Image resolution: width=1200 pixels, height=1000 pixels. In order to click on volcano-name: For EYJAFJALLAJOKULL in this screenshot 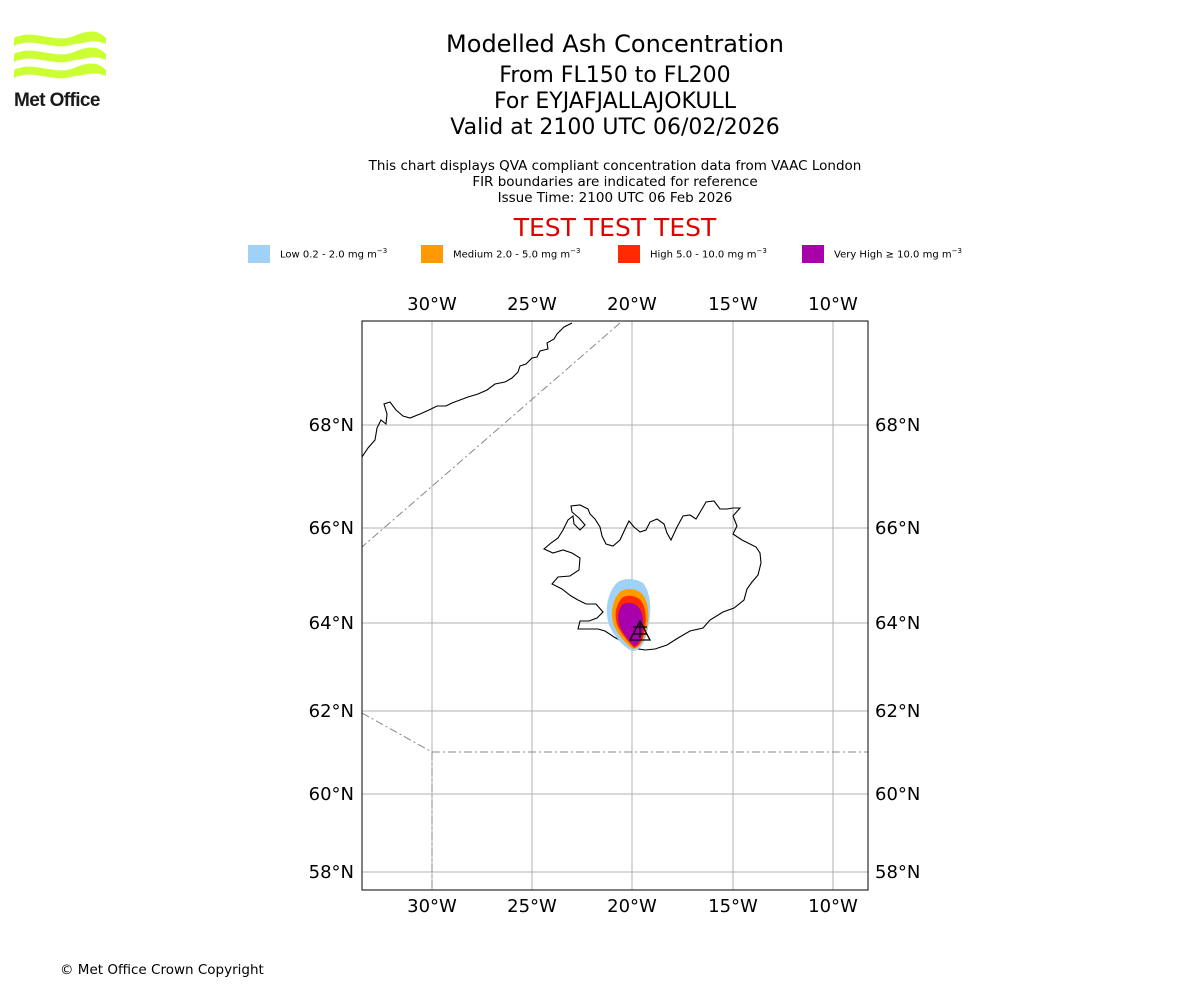, I will do `click(615, 101)`.